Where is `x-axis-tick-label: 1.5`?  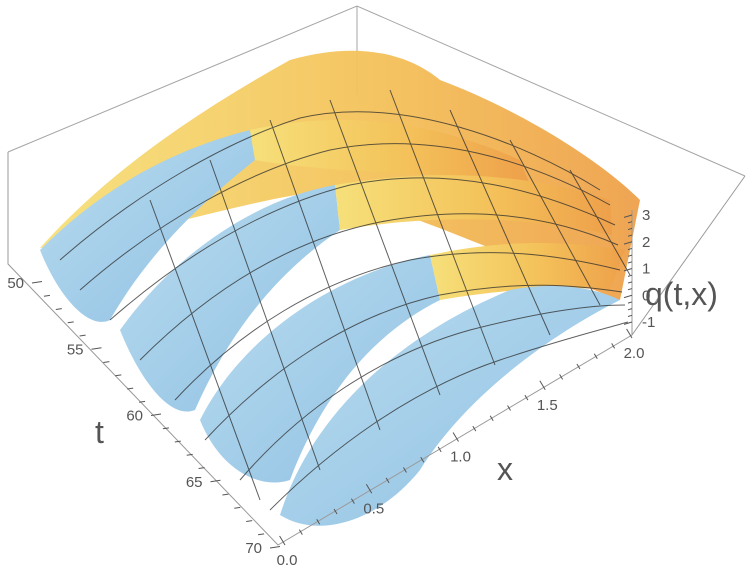 x-axis-tick-label: 1.5 is located at coordinates (547, 405).